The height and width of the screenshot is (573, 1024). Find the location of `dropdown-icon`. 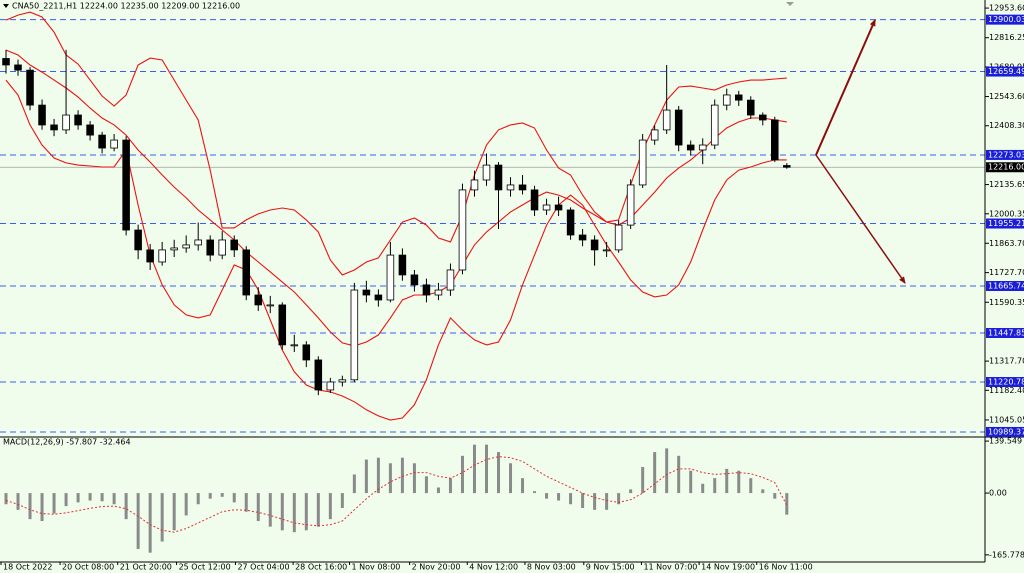

dropdown-icon is located at coordinates (6, 6).